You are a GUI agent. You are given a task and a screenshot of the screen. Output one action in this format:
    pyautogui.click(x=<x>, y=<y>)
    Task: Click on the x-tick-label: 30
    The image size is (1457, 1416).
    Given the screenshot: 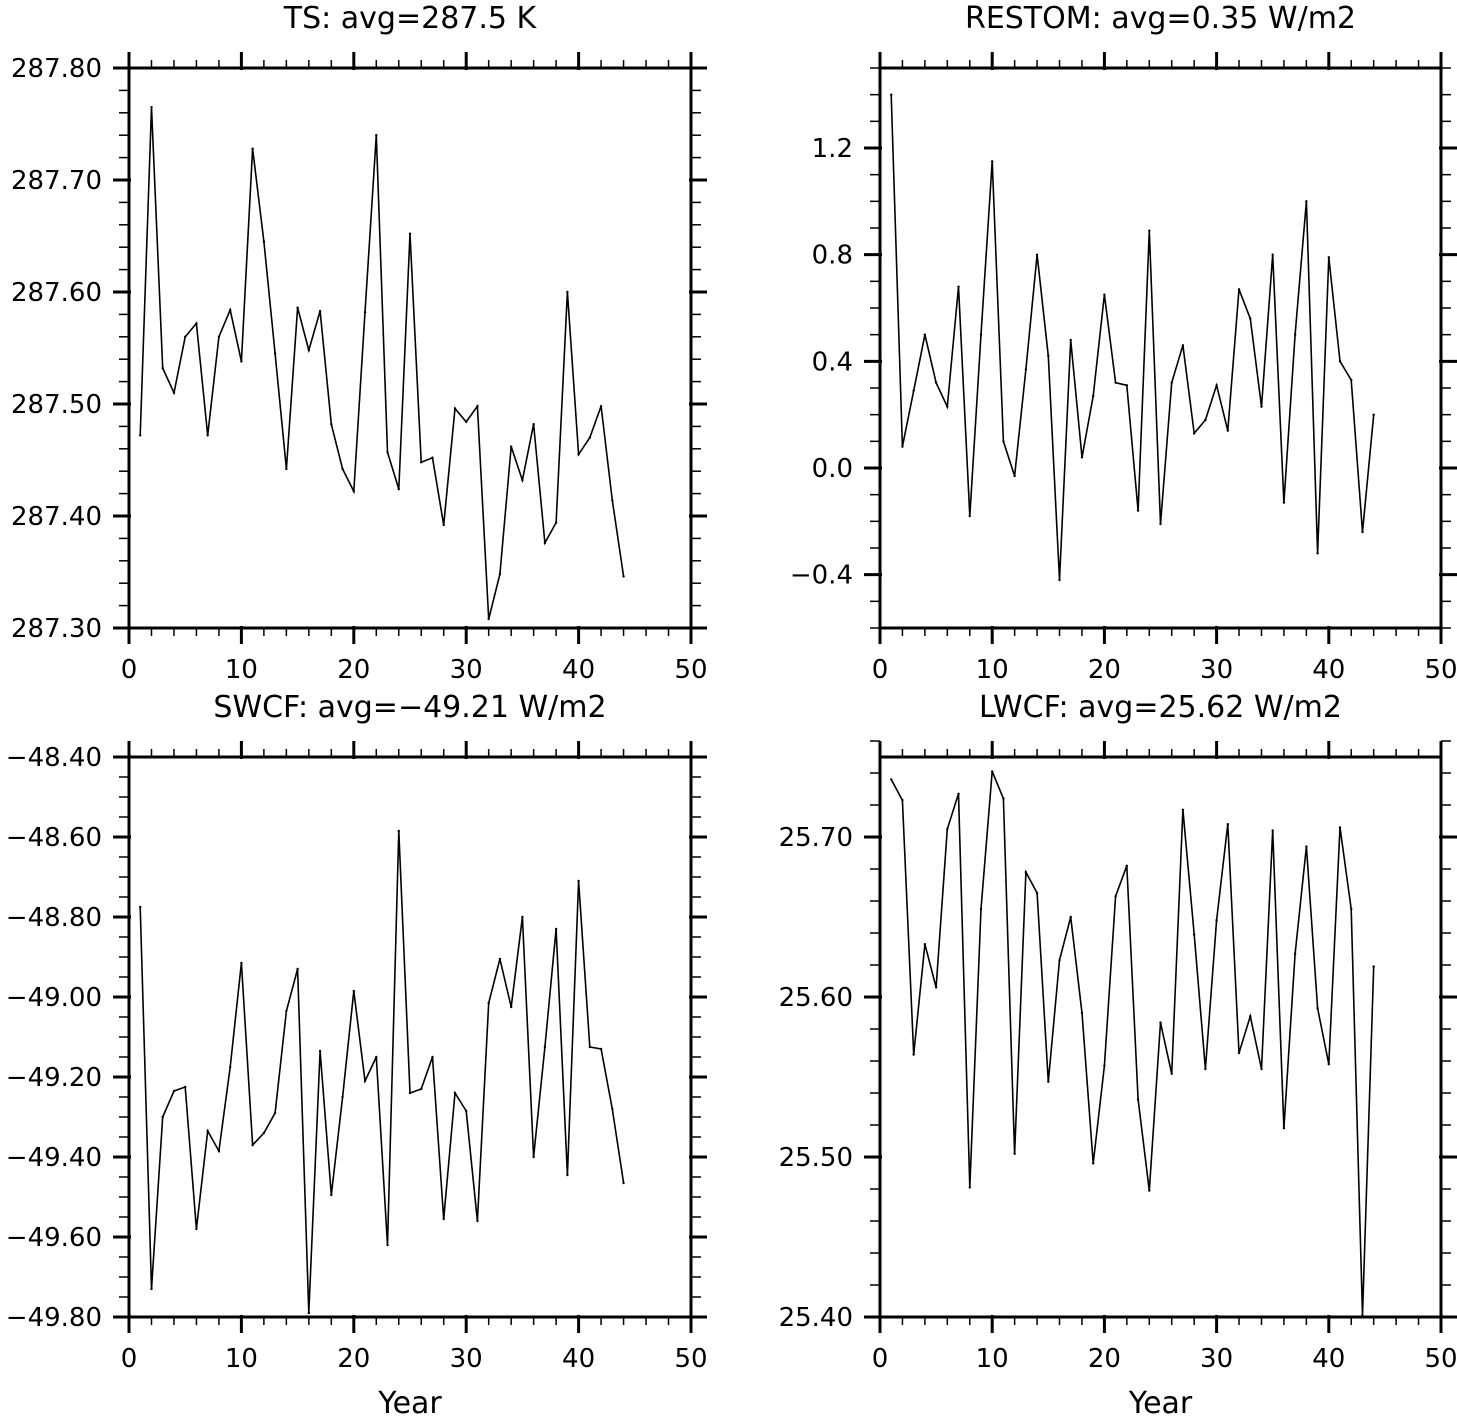 What is the action you would take?
    pyautogui.click(x=466, y=1359)
    